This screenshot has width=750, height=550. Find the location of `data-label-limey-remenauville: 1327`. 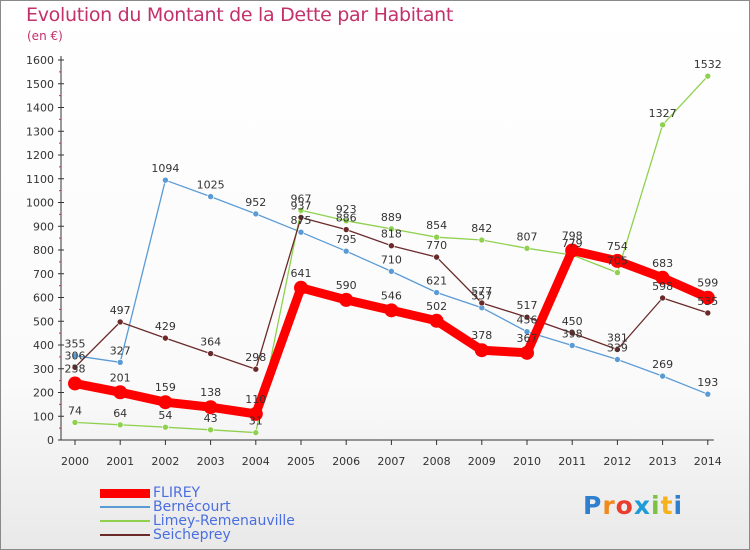

data-label-limey-remenauville: 1327 is located at coordinates (663, 113).